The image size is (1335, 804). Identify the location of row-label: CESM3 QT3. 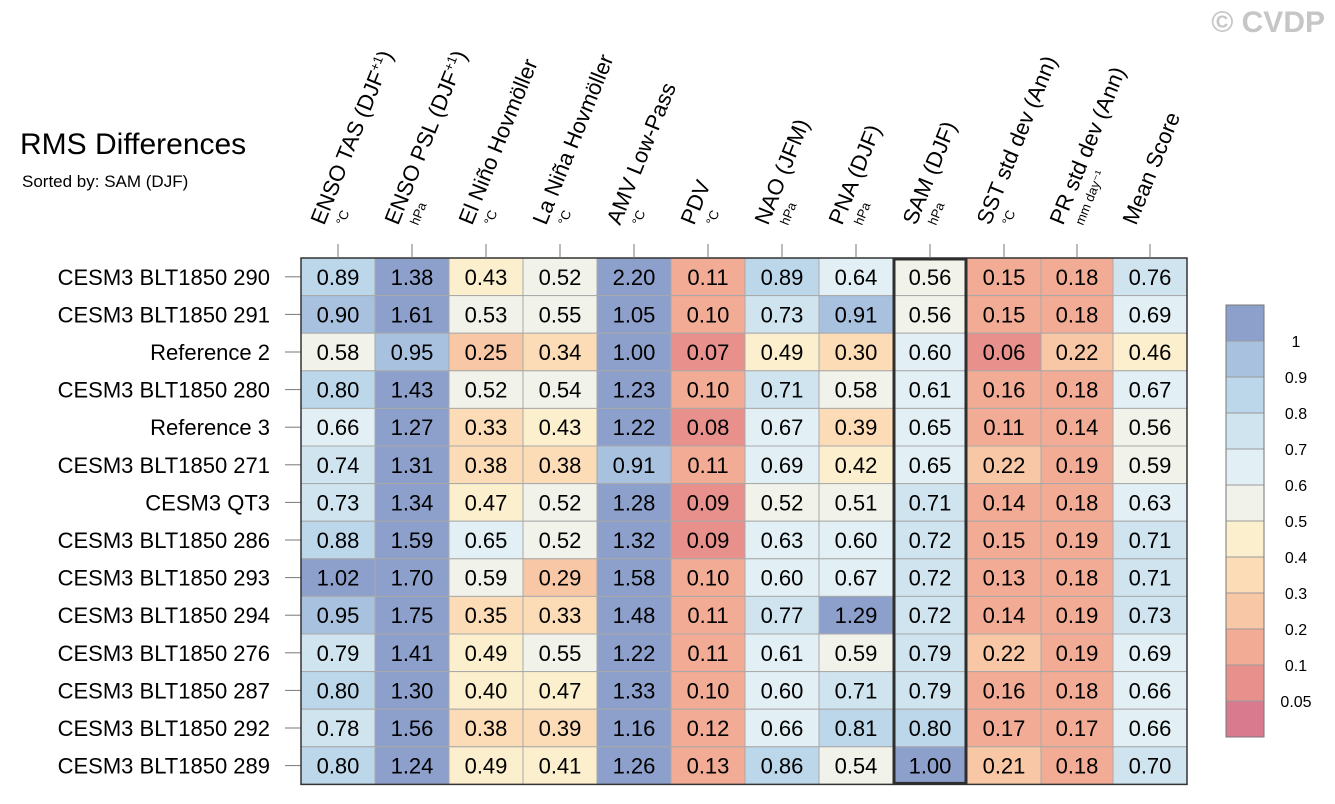
(207, 502).